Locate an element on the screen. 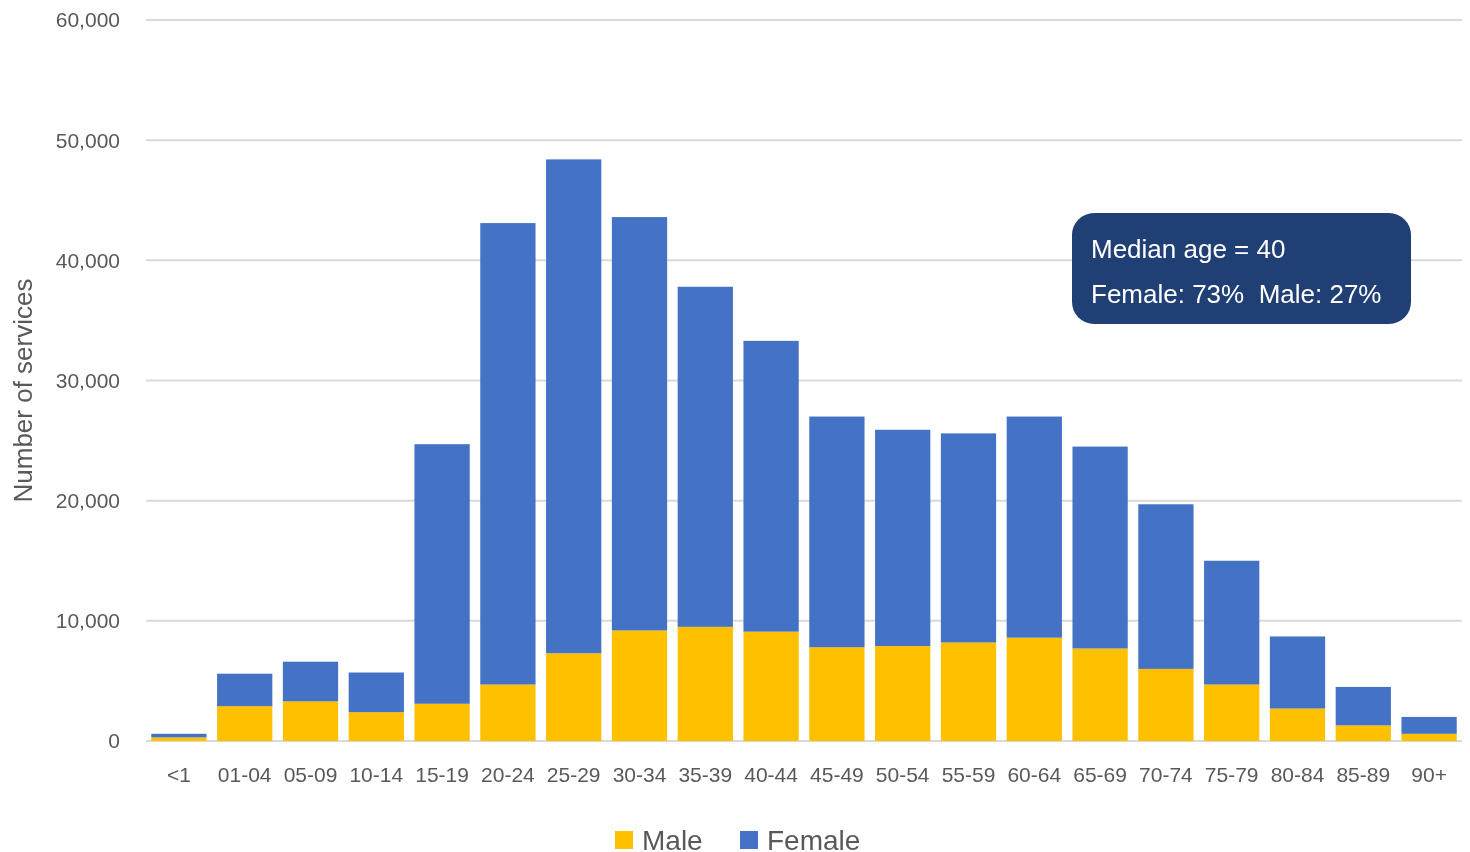  y-tick-label: 10,000 is located at coordinates (87, 621).